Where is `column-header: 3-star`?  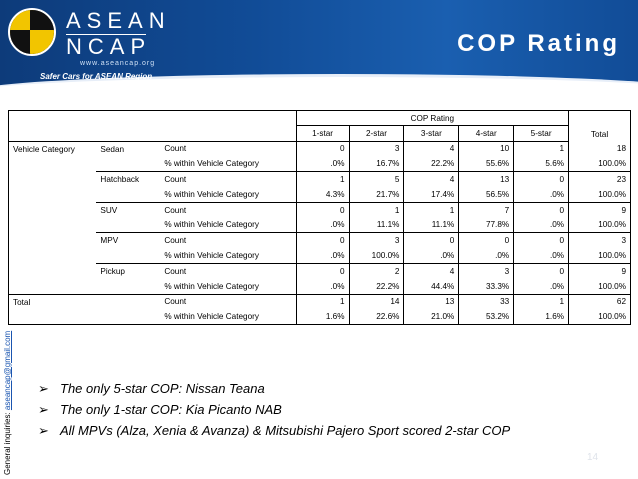
column-header: 3-star is located at coordinates (431, 133).